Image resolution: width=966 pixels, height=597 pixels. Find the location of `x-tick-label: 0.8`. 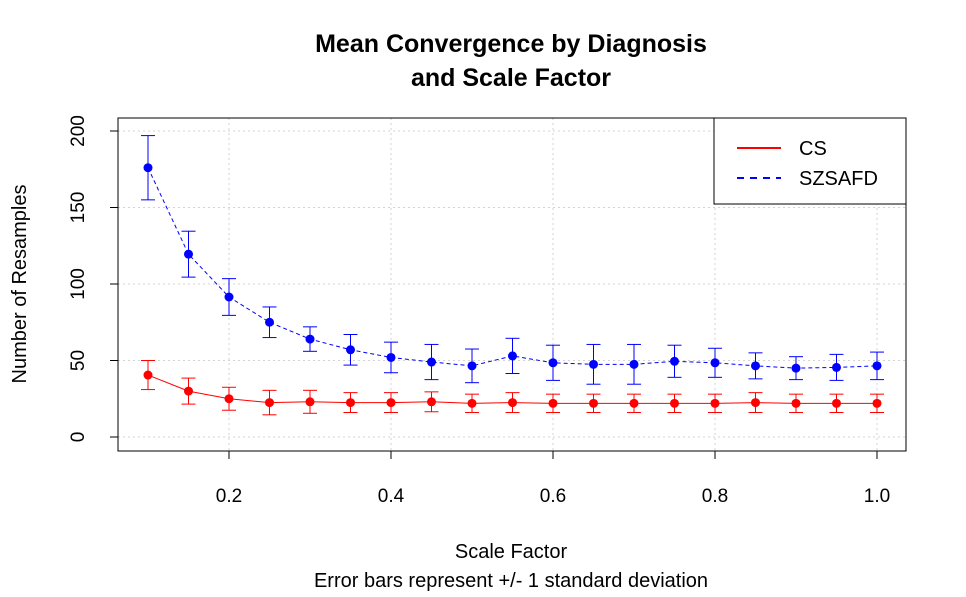

x-tick-label: 0.8 is located at coordinates (715, 496).